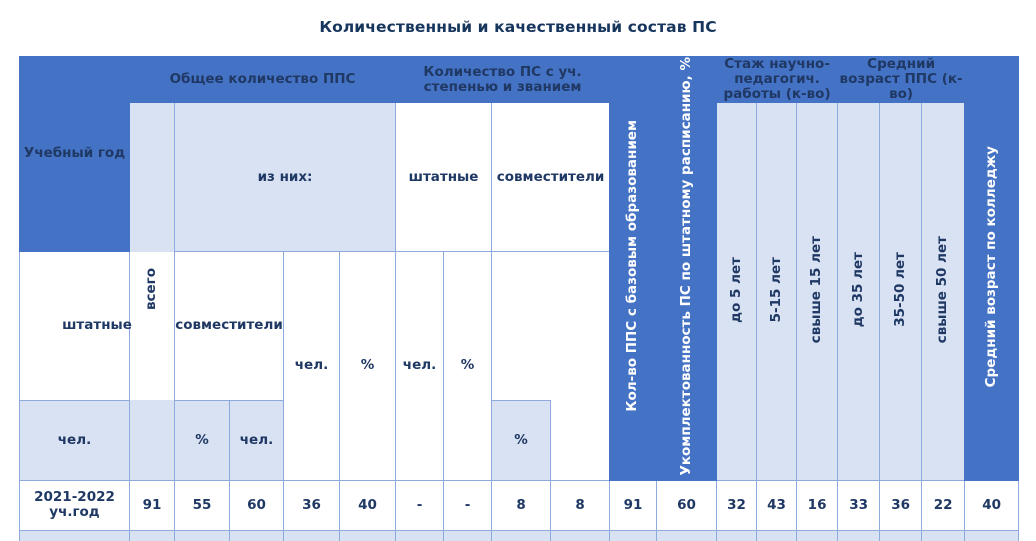 Image resolution: width=1036 pixels, height=541 pixels. I want to click on header-year-column: Учебный год, so click(74, 154).